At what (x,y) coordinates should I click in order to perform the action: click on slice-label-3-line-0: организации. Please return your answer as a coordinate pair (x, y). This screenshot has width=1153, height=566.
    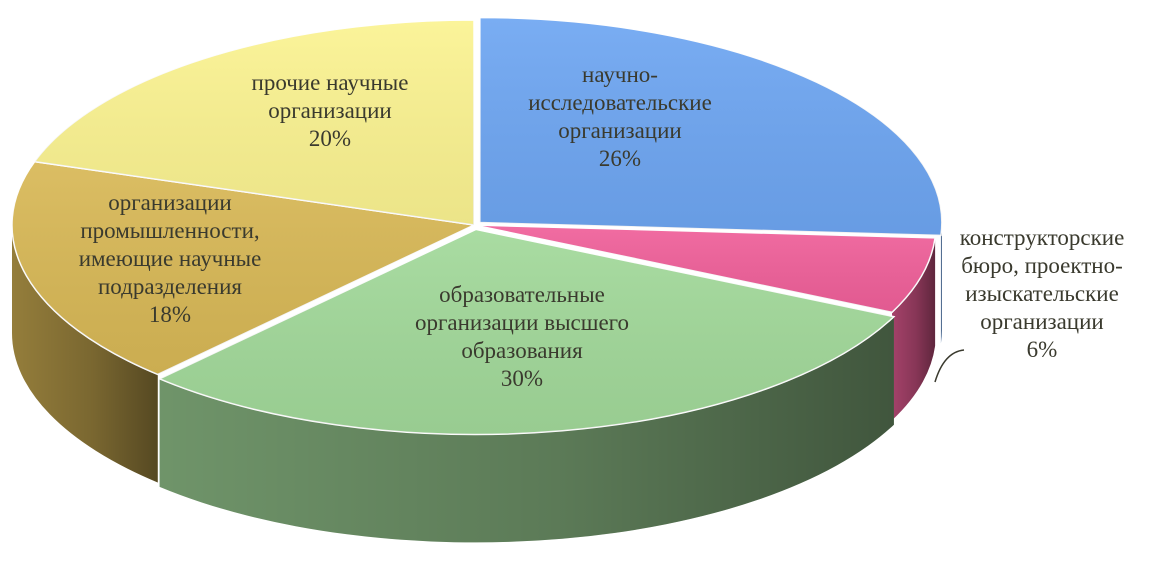
    Looking at the image, I should click on (169, 202).